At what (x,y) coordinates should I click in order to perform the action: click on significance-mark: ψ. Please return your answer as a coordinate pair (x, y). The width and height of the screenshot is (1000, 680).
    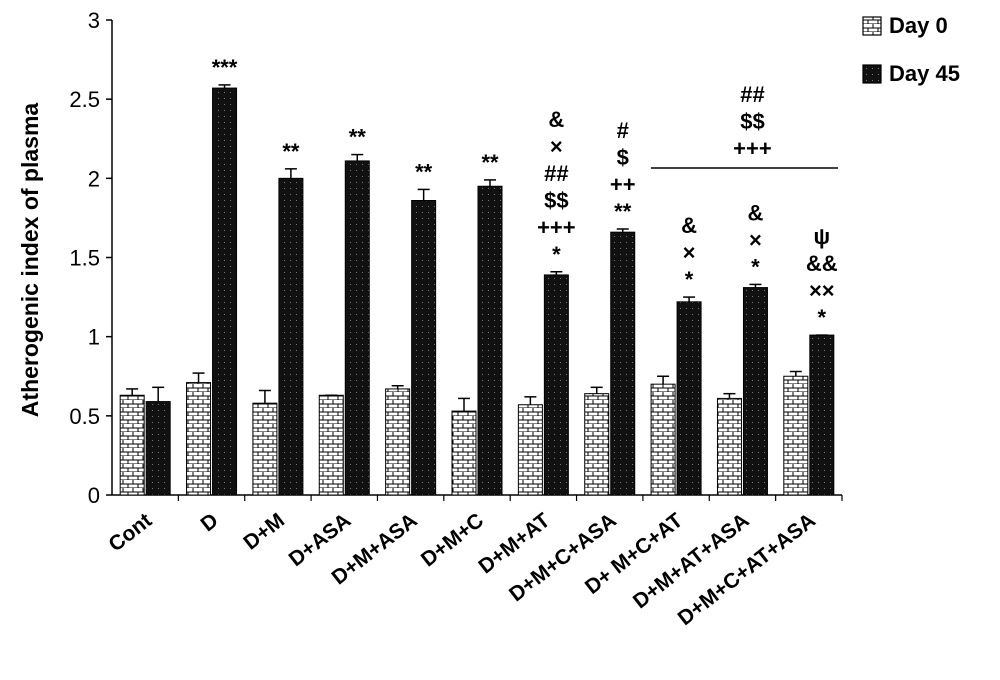
    Looking at the image, I should click on (822, 236).